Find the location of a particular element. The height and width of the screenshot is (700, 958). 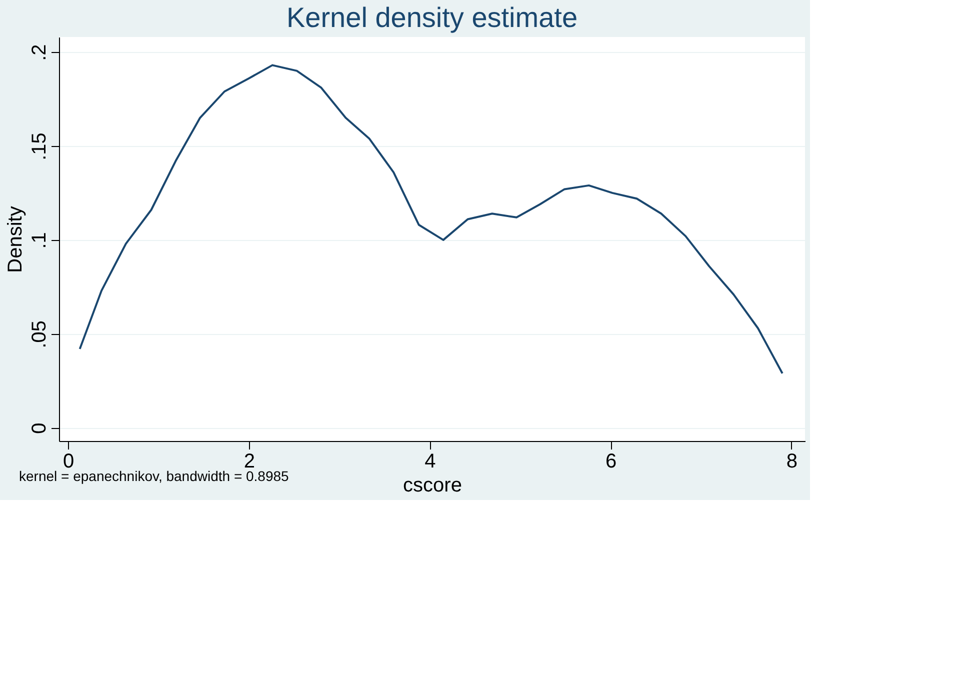

y-tick-label: .2 is located at coordinates (39, 52).